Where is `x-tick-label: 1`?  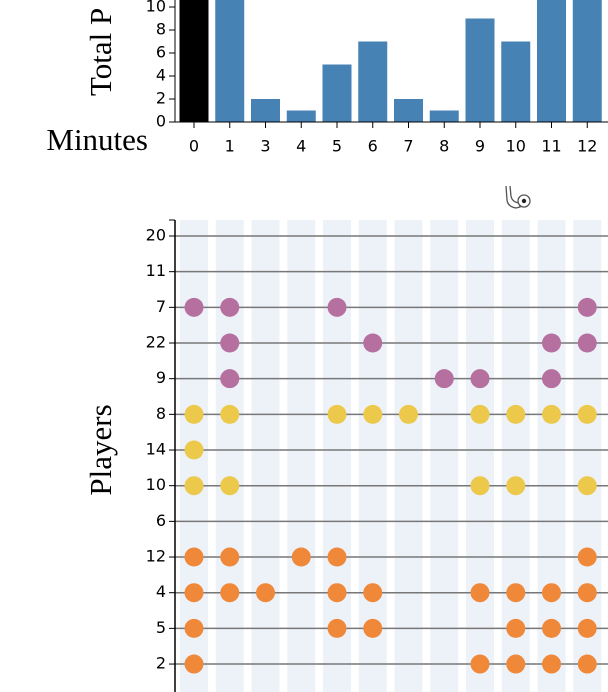
x-tick-label: 1 is located at coordinates (230, 146).